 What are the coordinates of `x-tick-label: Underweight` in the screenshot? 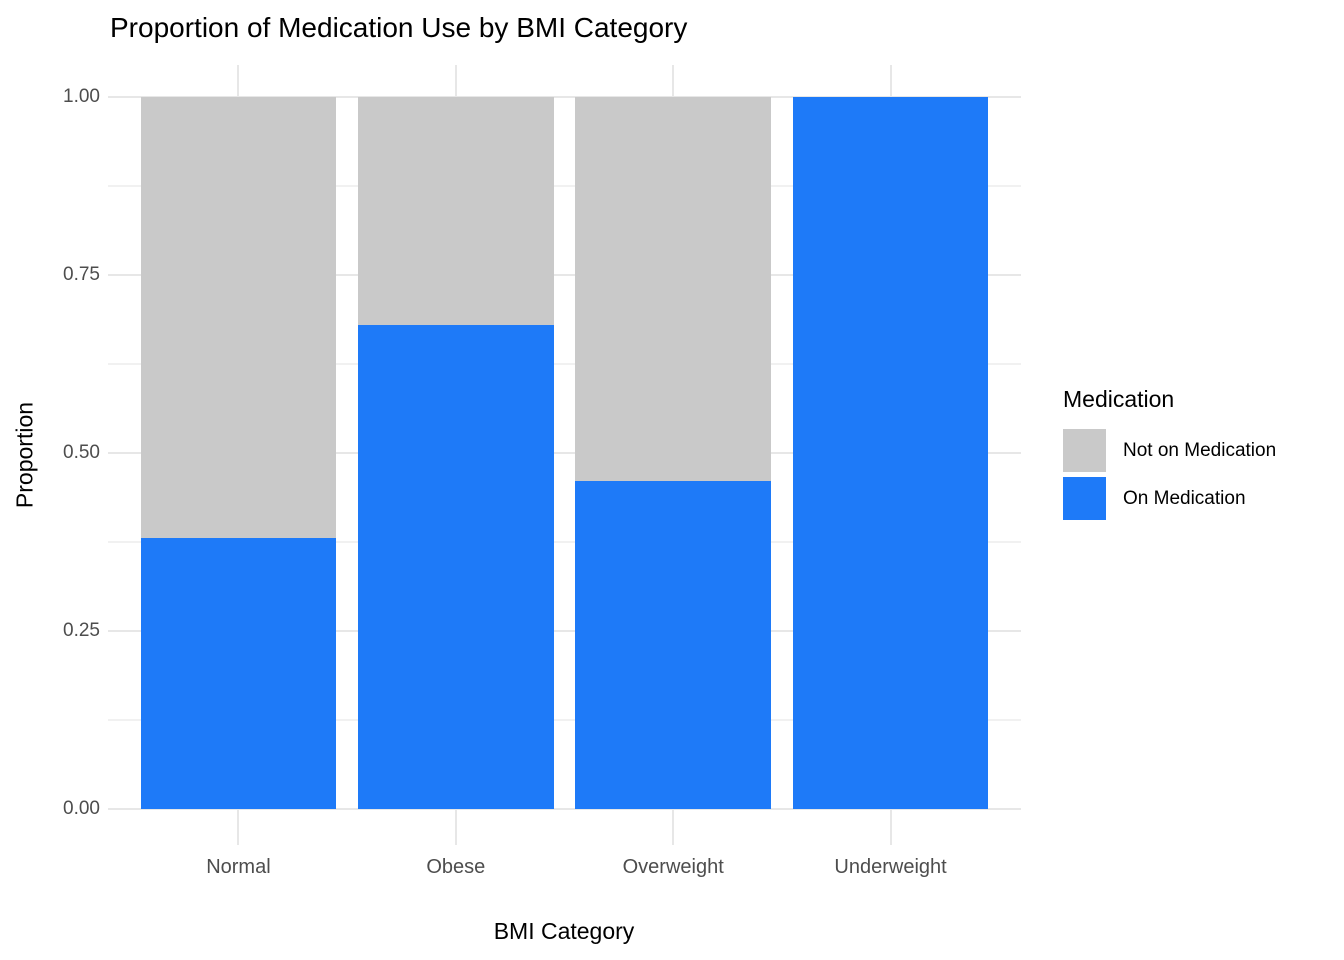 It's located at (890, 867).